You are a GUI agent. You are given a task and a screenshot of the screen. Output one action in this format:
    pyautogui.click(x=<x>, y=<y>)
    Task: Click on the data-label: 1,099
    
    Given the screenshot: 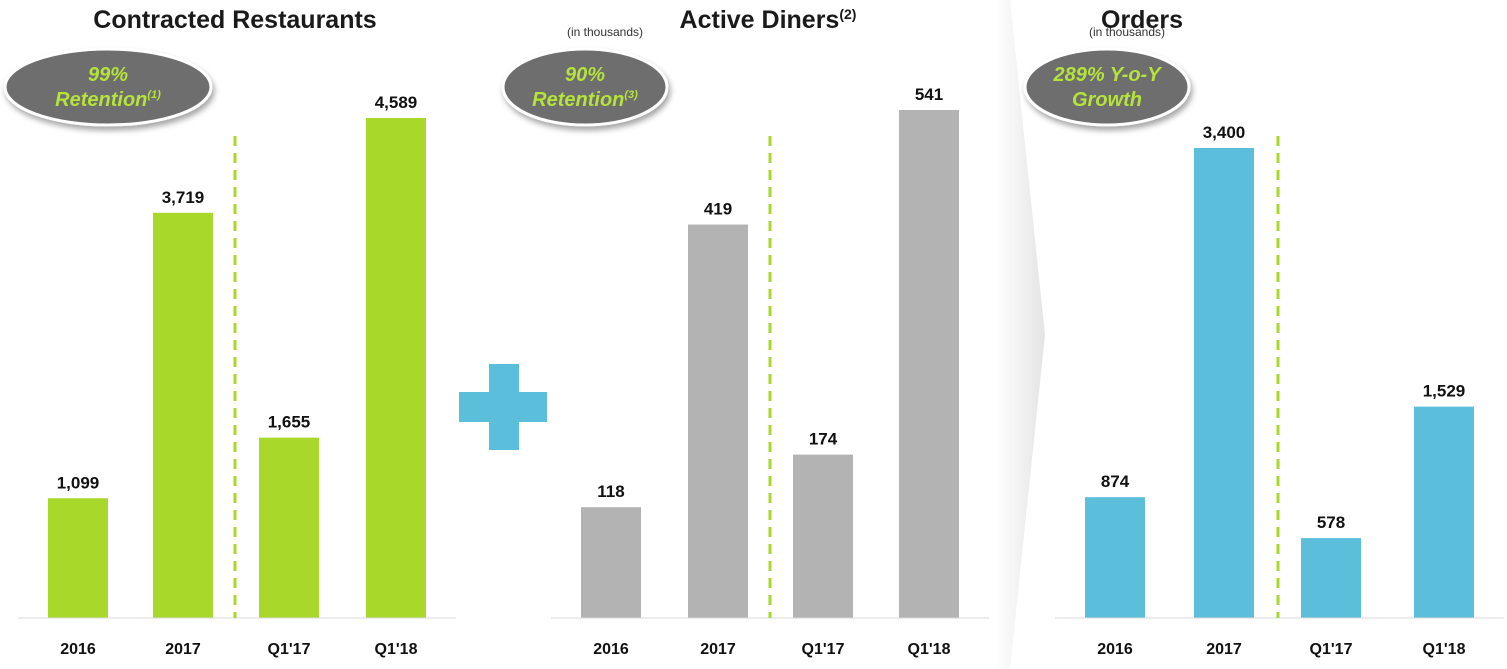 What is the action you would take?
    pyautogui.click(x=78, y=482)
    